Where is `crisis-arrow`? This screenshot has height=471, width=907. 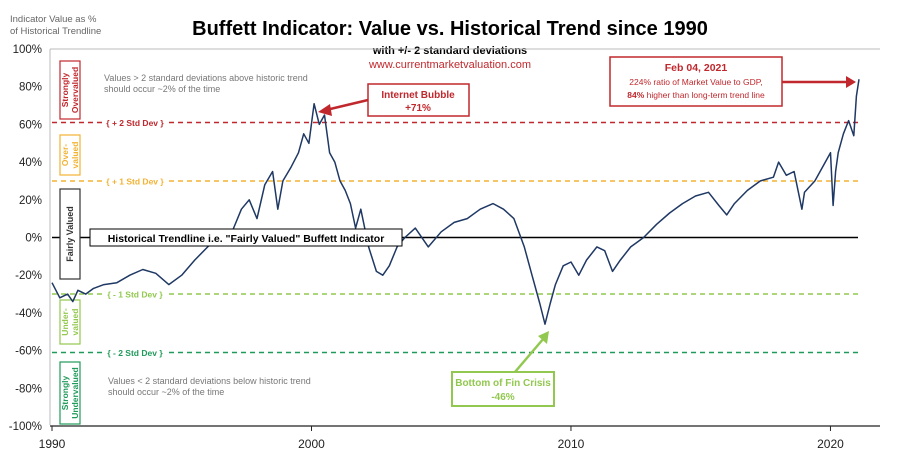 crisis-arrow is located at coordinates (529, 355).